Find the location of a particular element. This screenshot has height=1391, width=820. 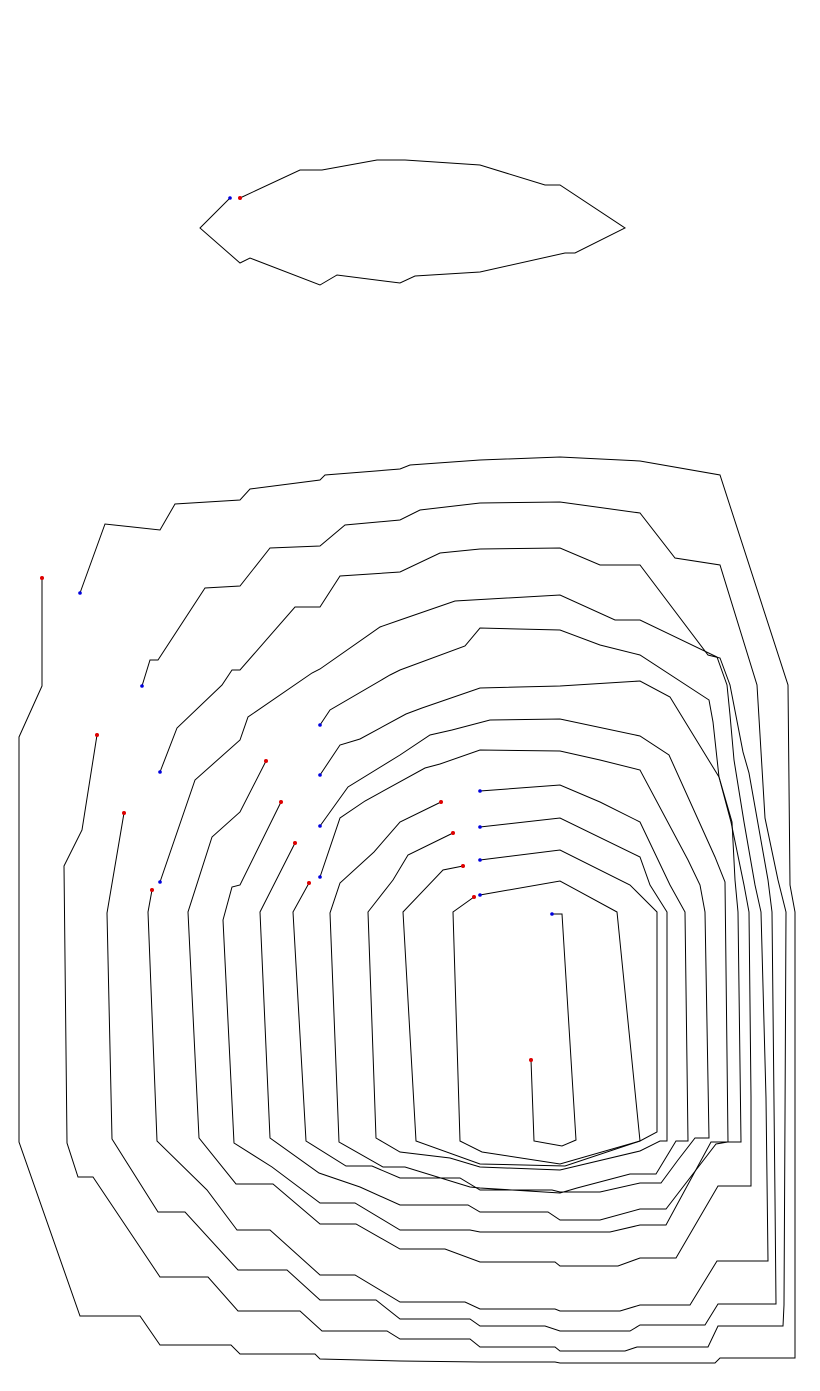

contour-3-start-marker is located at coordinates (124, 813).